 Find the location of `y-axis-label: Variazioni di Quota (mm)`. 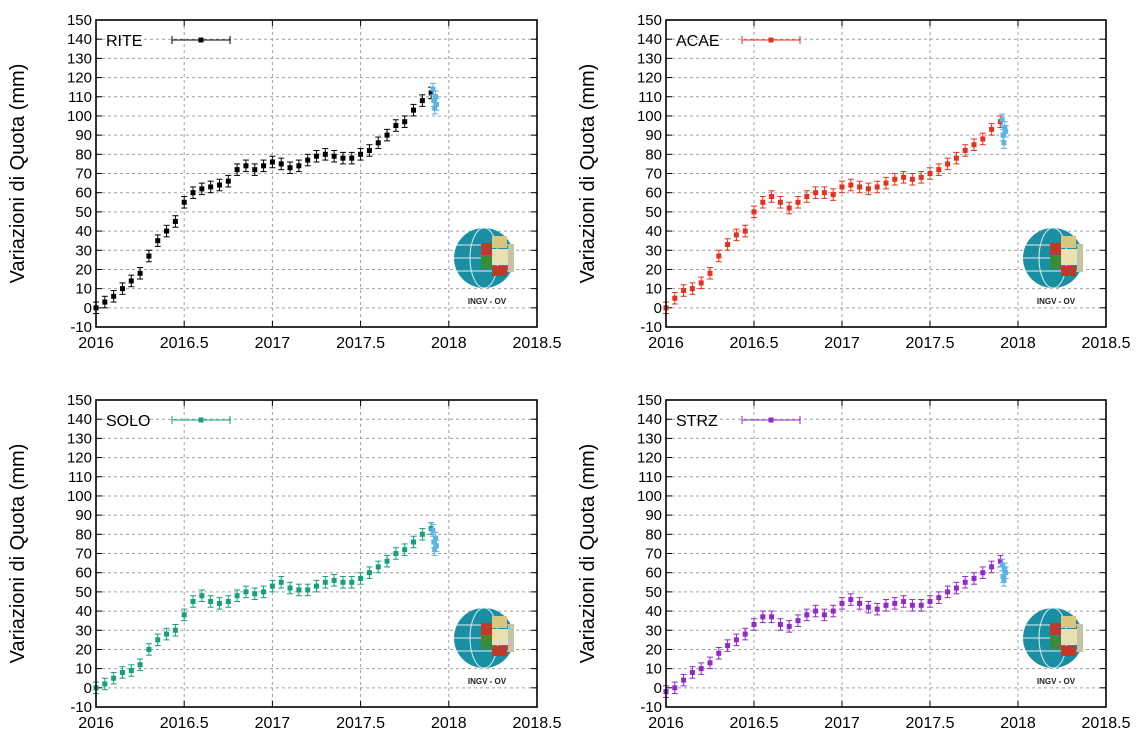

y-axis-label: Variazioni di Quota (mm) is located at coordinates (588, 554).